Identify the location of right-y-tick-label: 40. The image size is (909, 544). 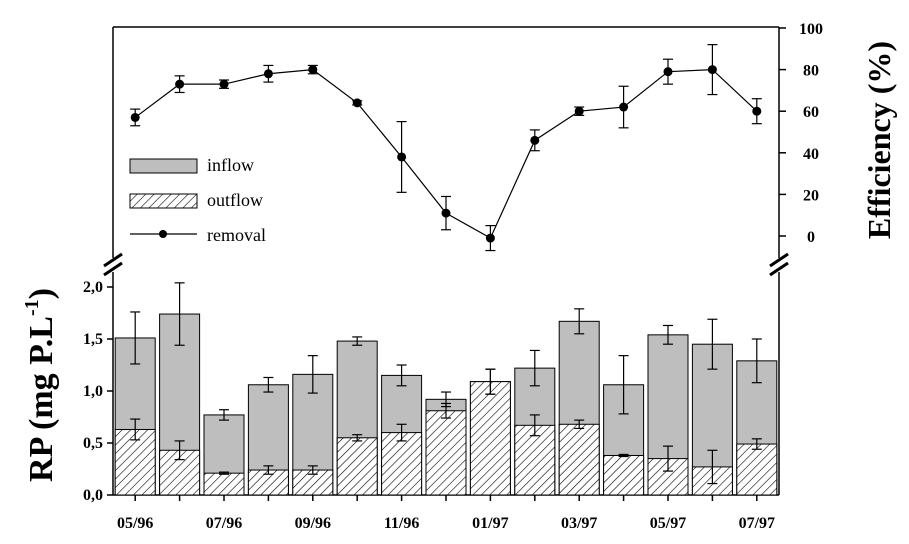
(811, 154).